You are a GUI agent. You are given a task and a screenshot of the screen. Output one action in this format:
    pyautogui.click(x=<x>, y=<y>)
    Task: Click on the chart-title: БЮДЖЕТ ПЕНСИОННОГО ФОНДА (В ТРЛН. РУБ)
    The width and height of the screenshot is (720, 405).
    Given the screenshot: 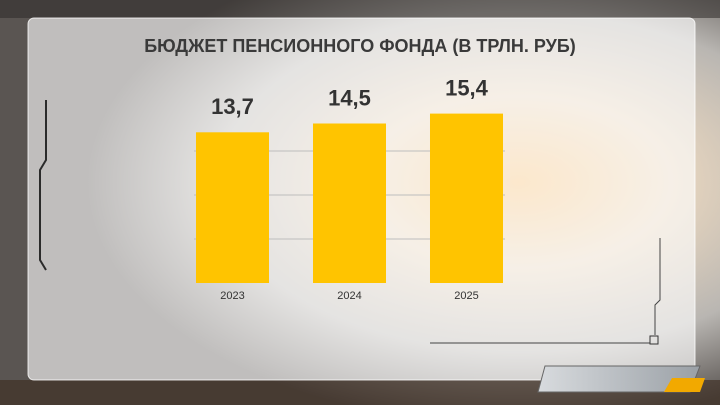 What is the action you would take?
    pyautogui.click(x=360, y=46)
    